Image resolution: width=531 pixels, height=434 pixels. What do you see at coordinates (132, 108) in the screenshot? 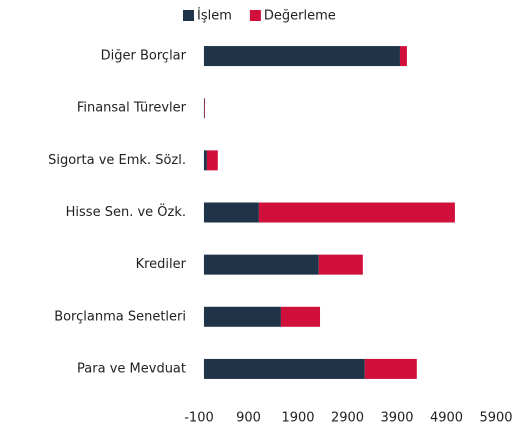
I see `category-label: Finansal Türevler` at bounding box center [132, 108].